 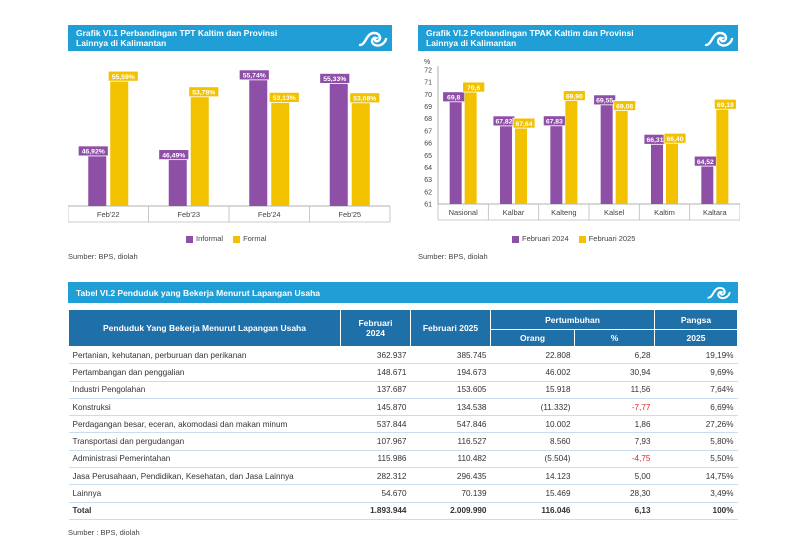 What do you see at coordinates (532, 407) in the screenshot?
I see `cell-people: (11.332)` at bounding box center [532, 407].